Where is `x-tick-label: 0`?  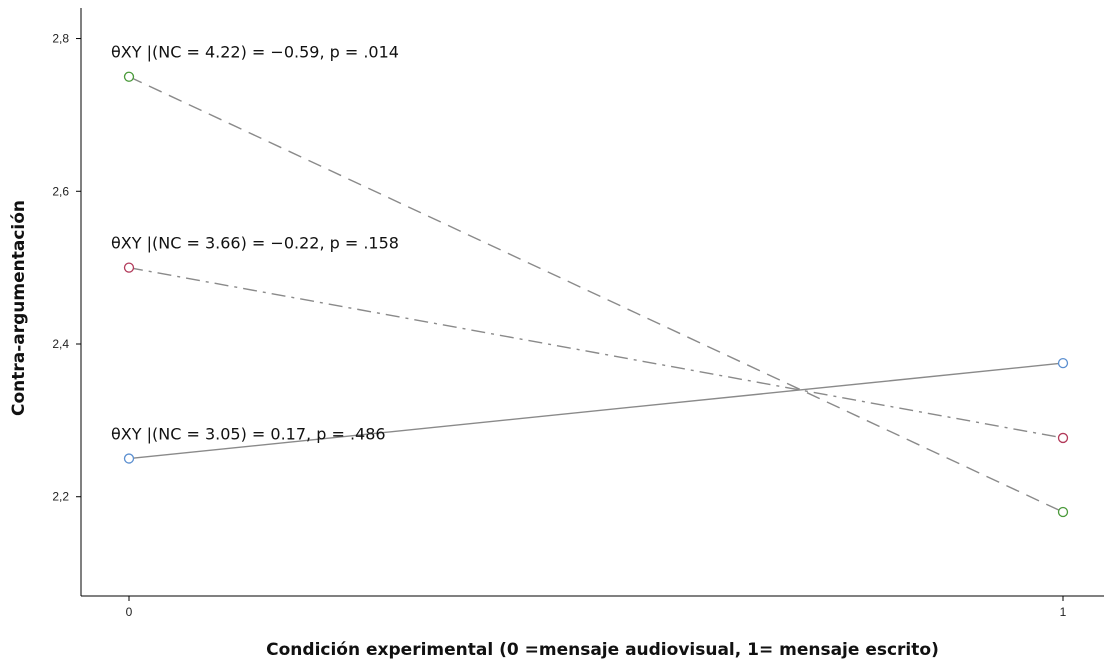
x-tick-label: 0 is located at coordinates (129, 612).